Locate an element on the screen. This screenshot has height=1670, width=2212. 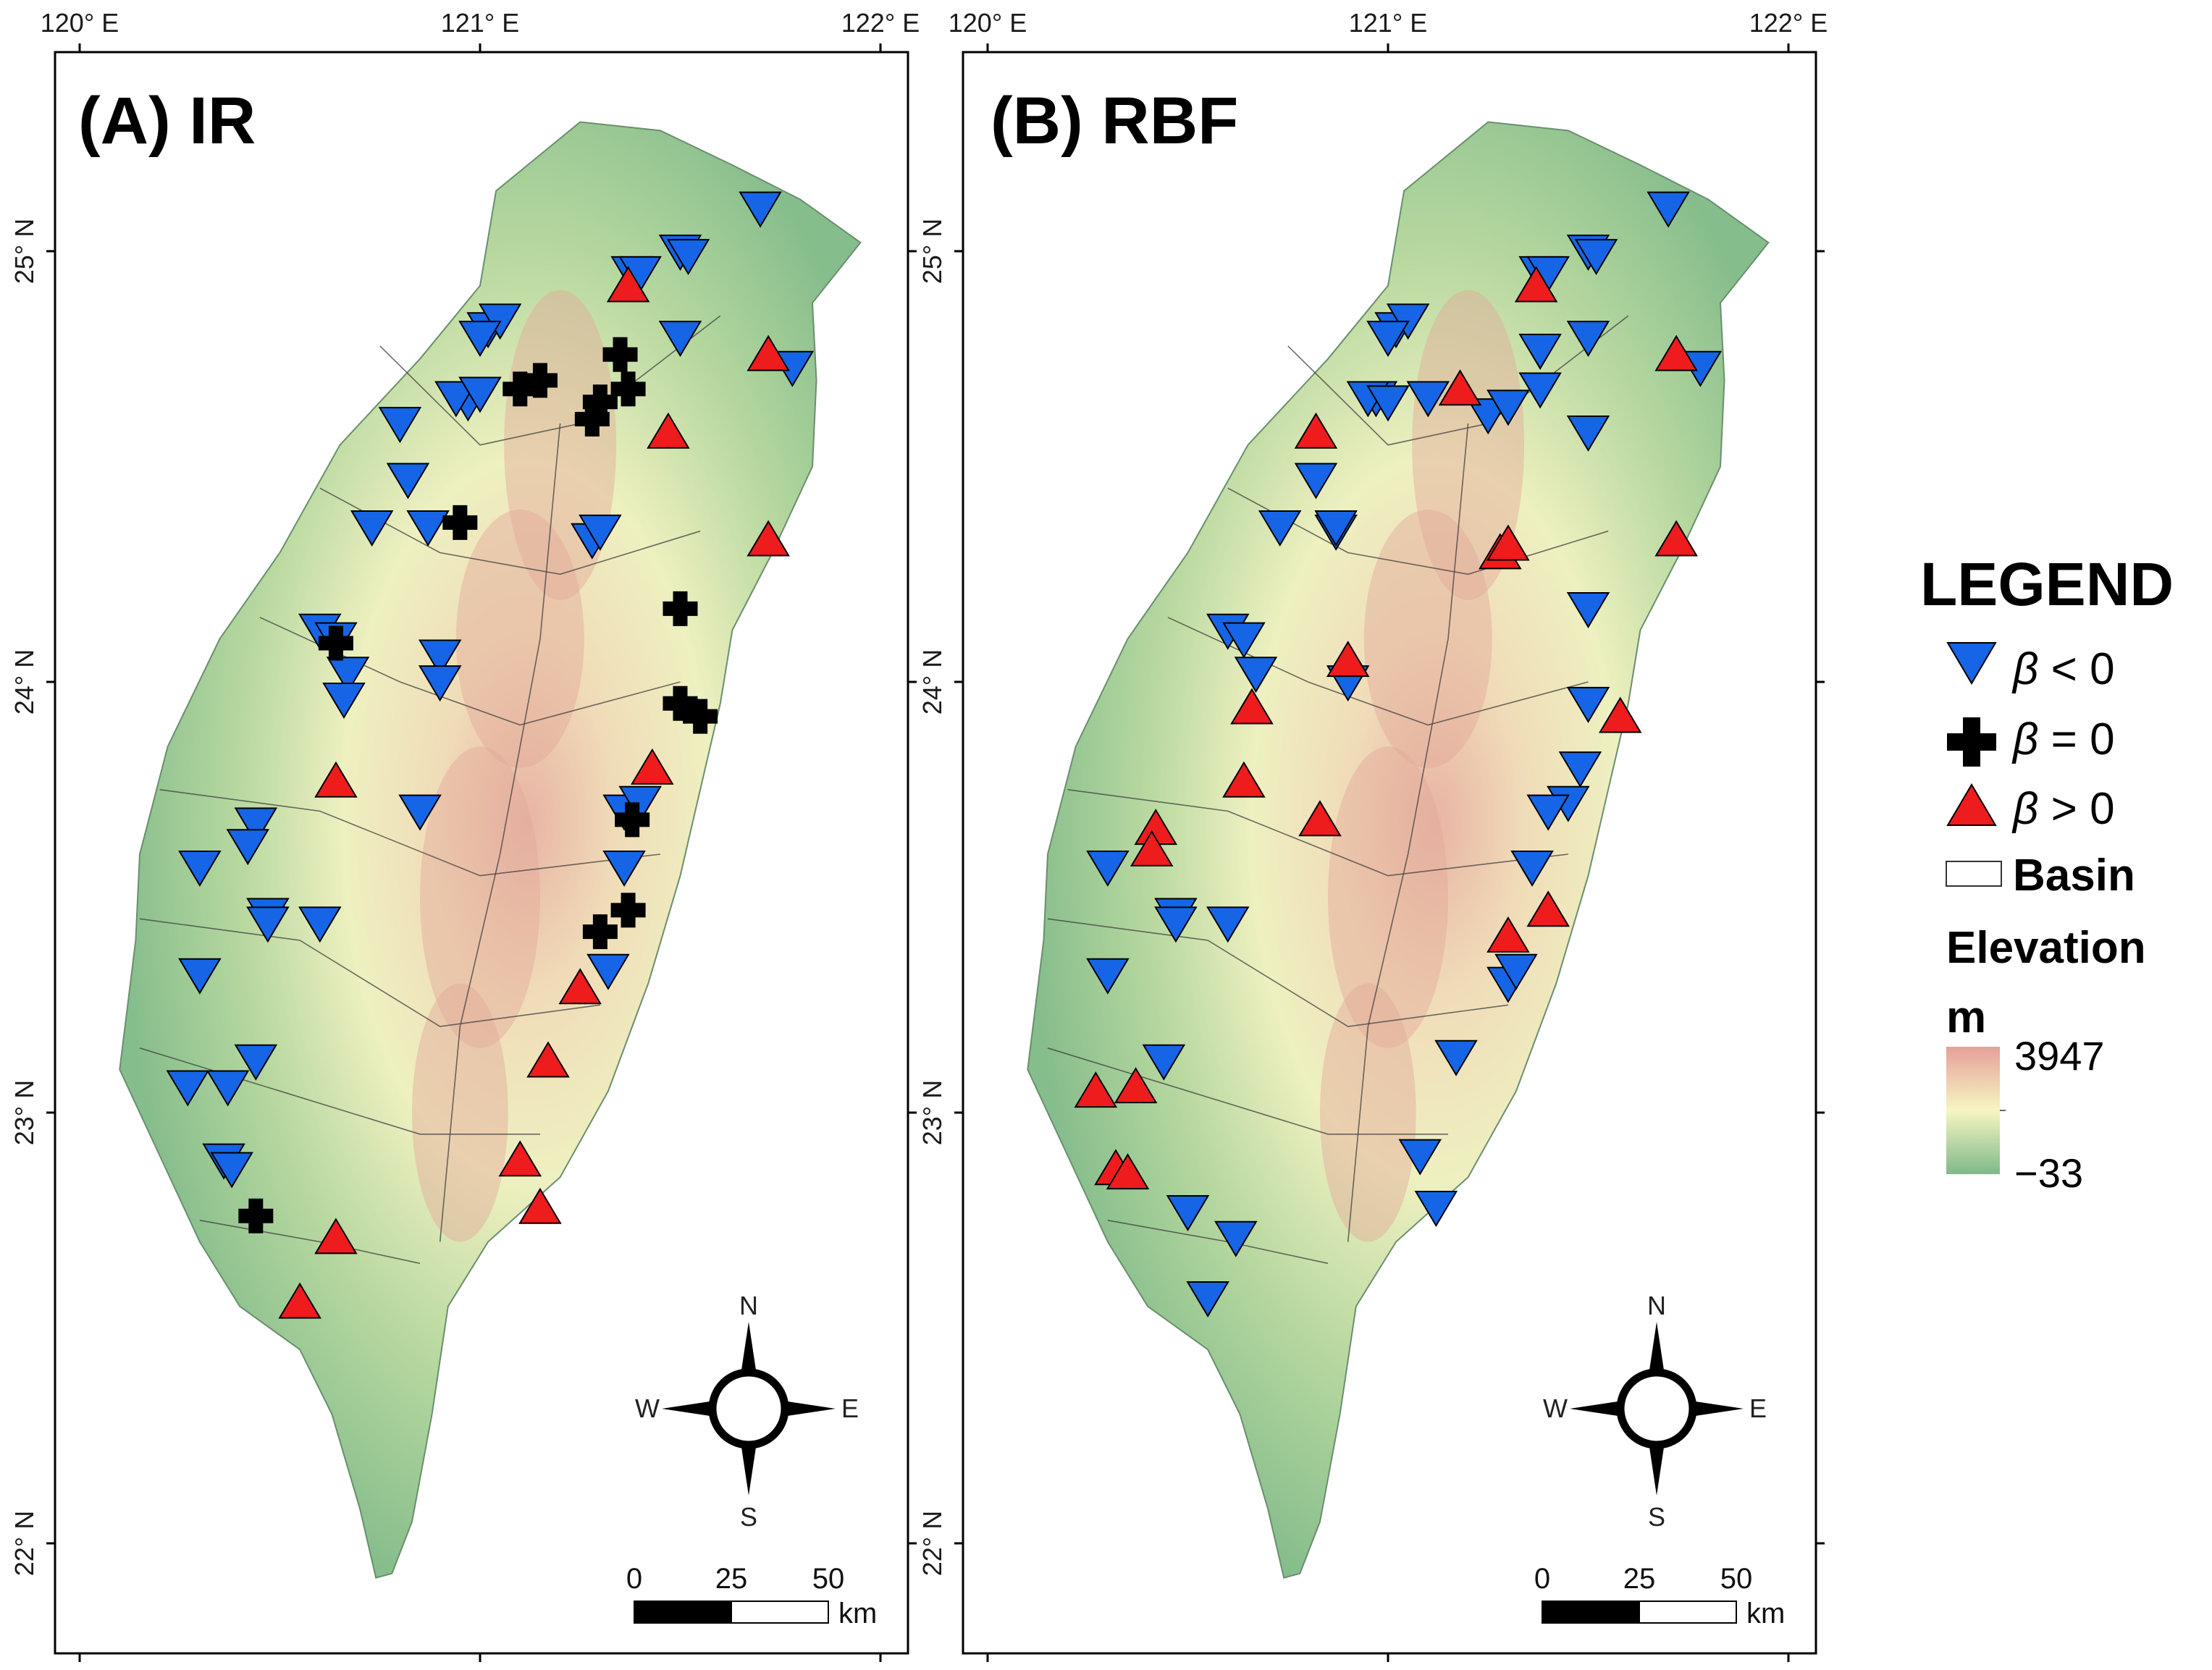
scale-bar-white is located at coordinates (1688, 1612).